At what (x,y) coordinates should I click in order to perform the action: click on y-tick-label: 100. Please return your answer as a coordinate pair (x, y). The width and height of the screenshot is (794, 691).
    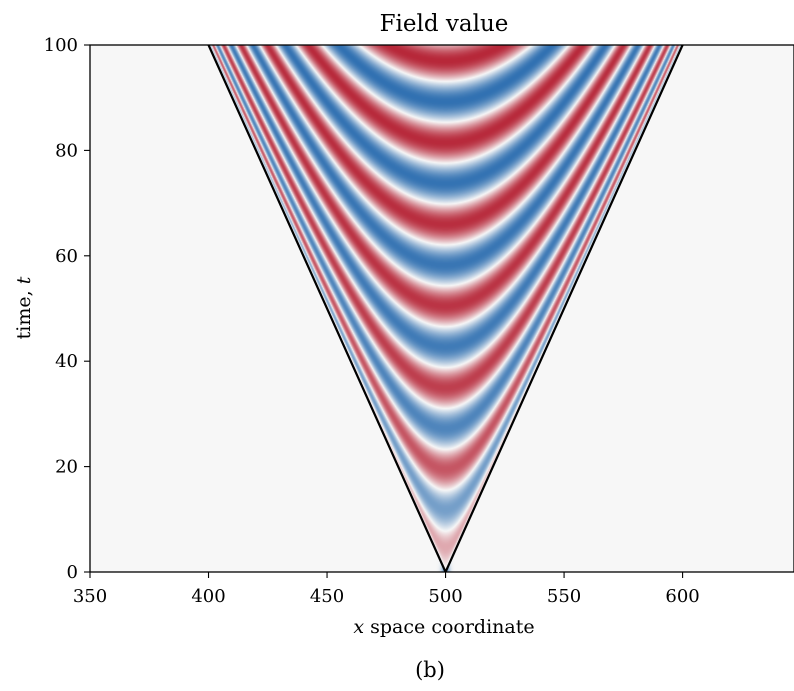
    Looking at the image, I should click on (61, 45).